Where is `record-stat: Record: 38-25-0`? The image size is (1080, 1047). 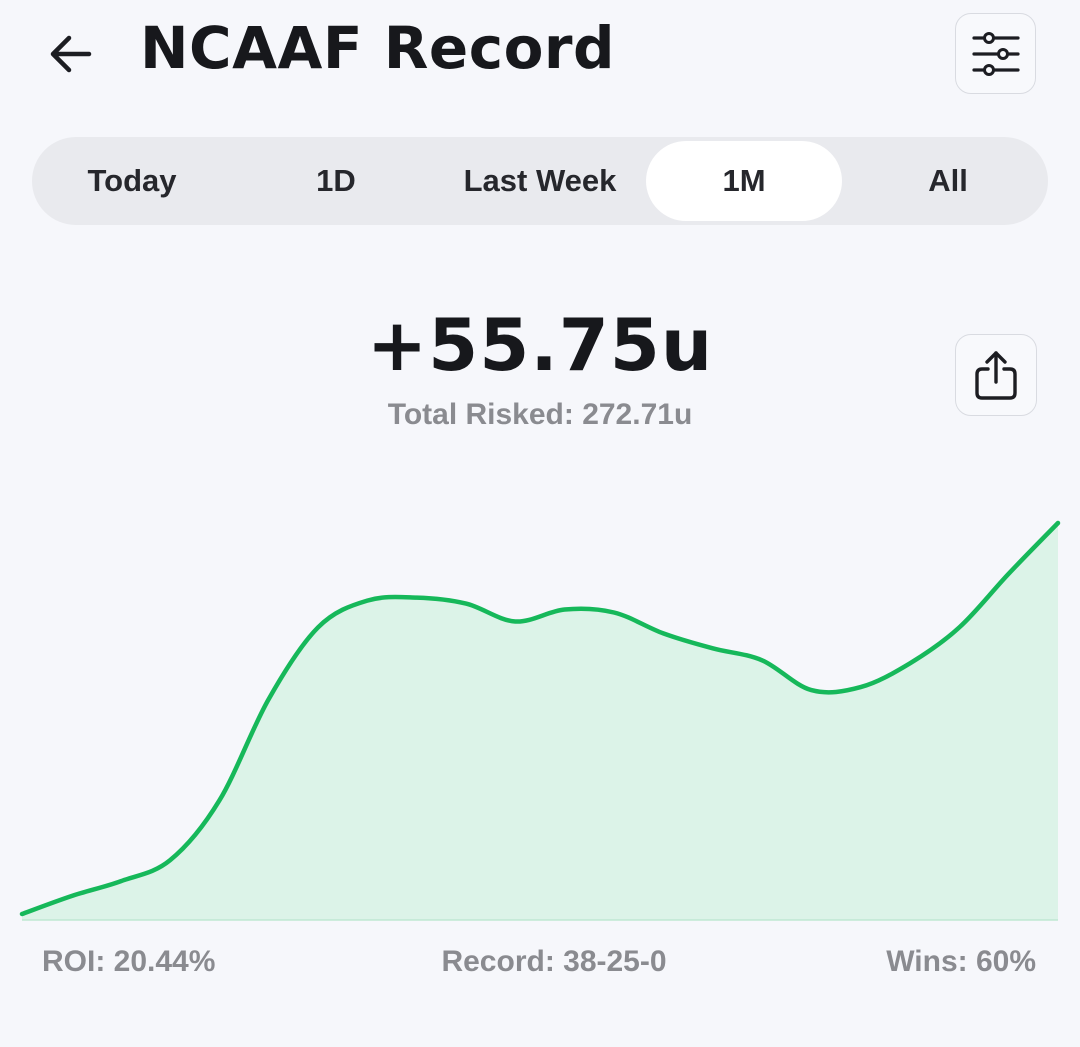
record-stat: Record: 38-25-0 is located at coordinates (554, 961).